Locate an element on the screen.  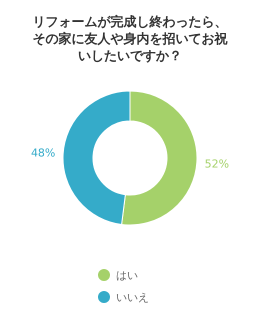
chart-title: リフォームが完成し終わったら、その家に友人や身内を招いてお祝いしたいですか？ is located at coordinates (130, 39).